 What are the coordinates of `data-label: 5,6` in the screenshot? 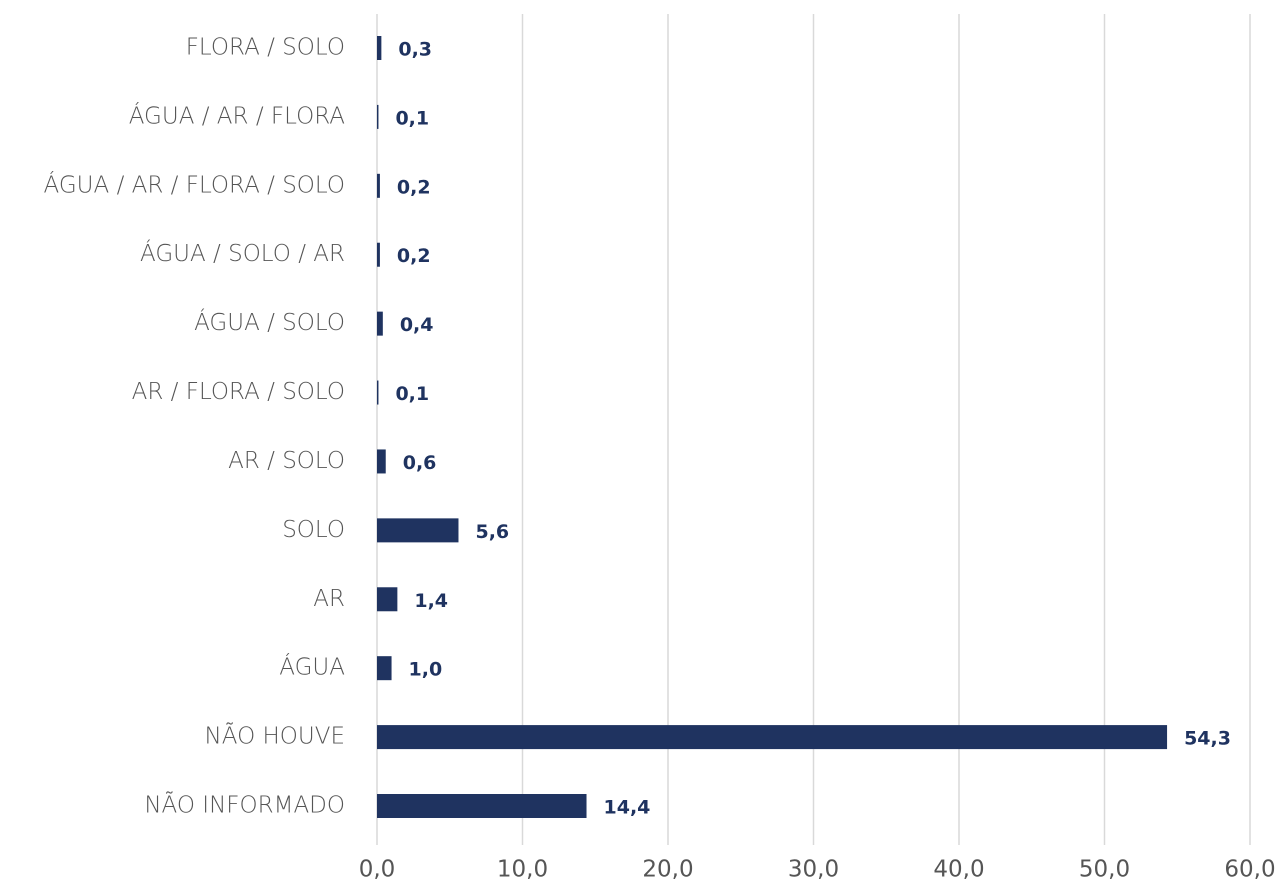 It's located at (492, 532).